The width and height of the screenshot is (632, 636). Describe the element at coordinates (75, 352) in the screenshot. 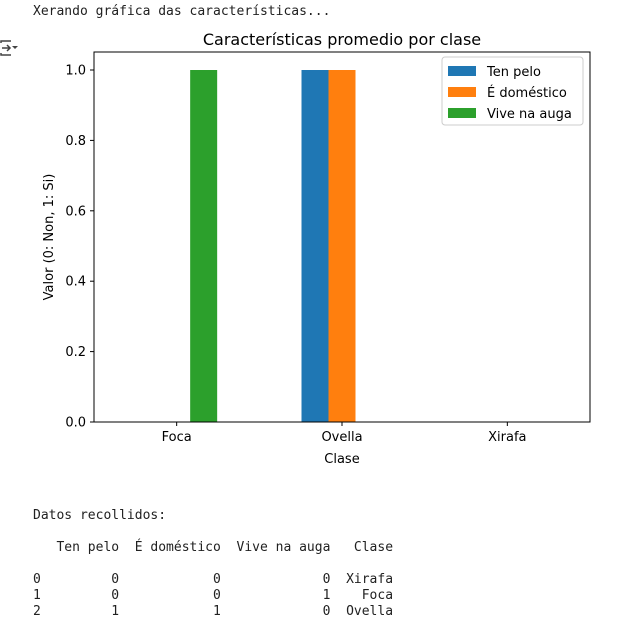

I see `y-tick-label: 0.2` at that location.